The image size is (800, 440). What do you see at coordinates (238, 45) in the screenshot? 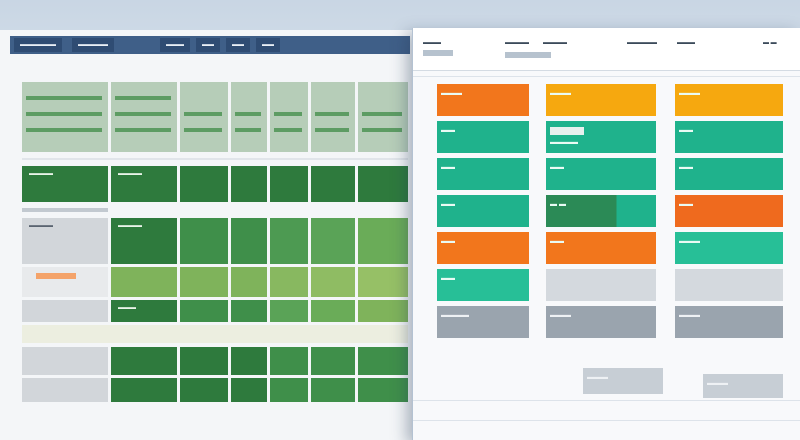
I see `toolbar-tab-5: ▬▬` at bounding box center [238, 45].